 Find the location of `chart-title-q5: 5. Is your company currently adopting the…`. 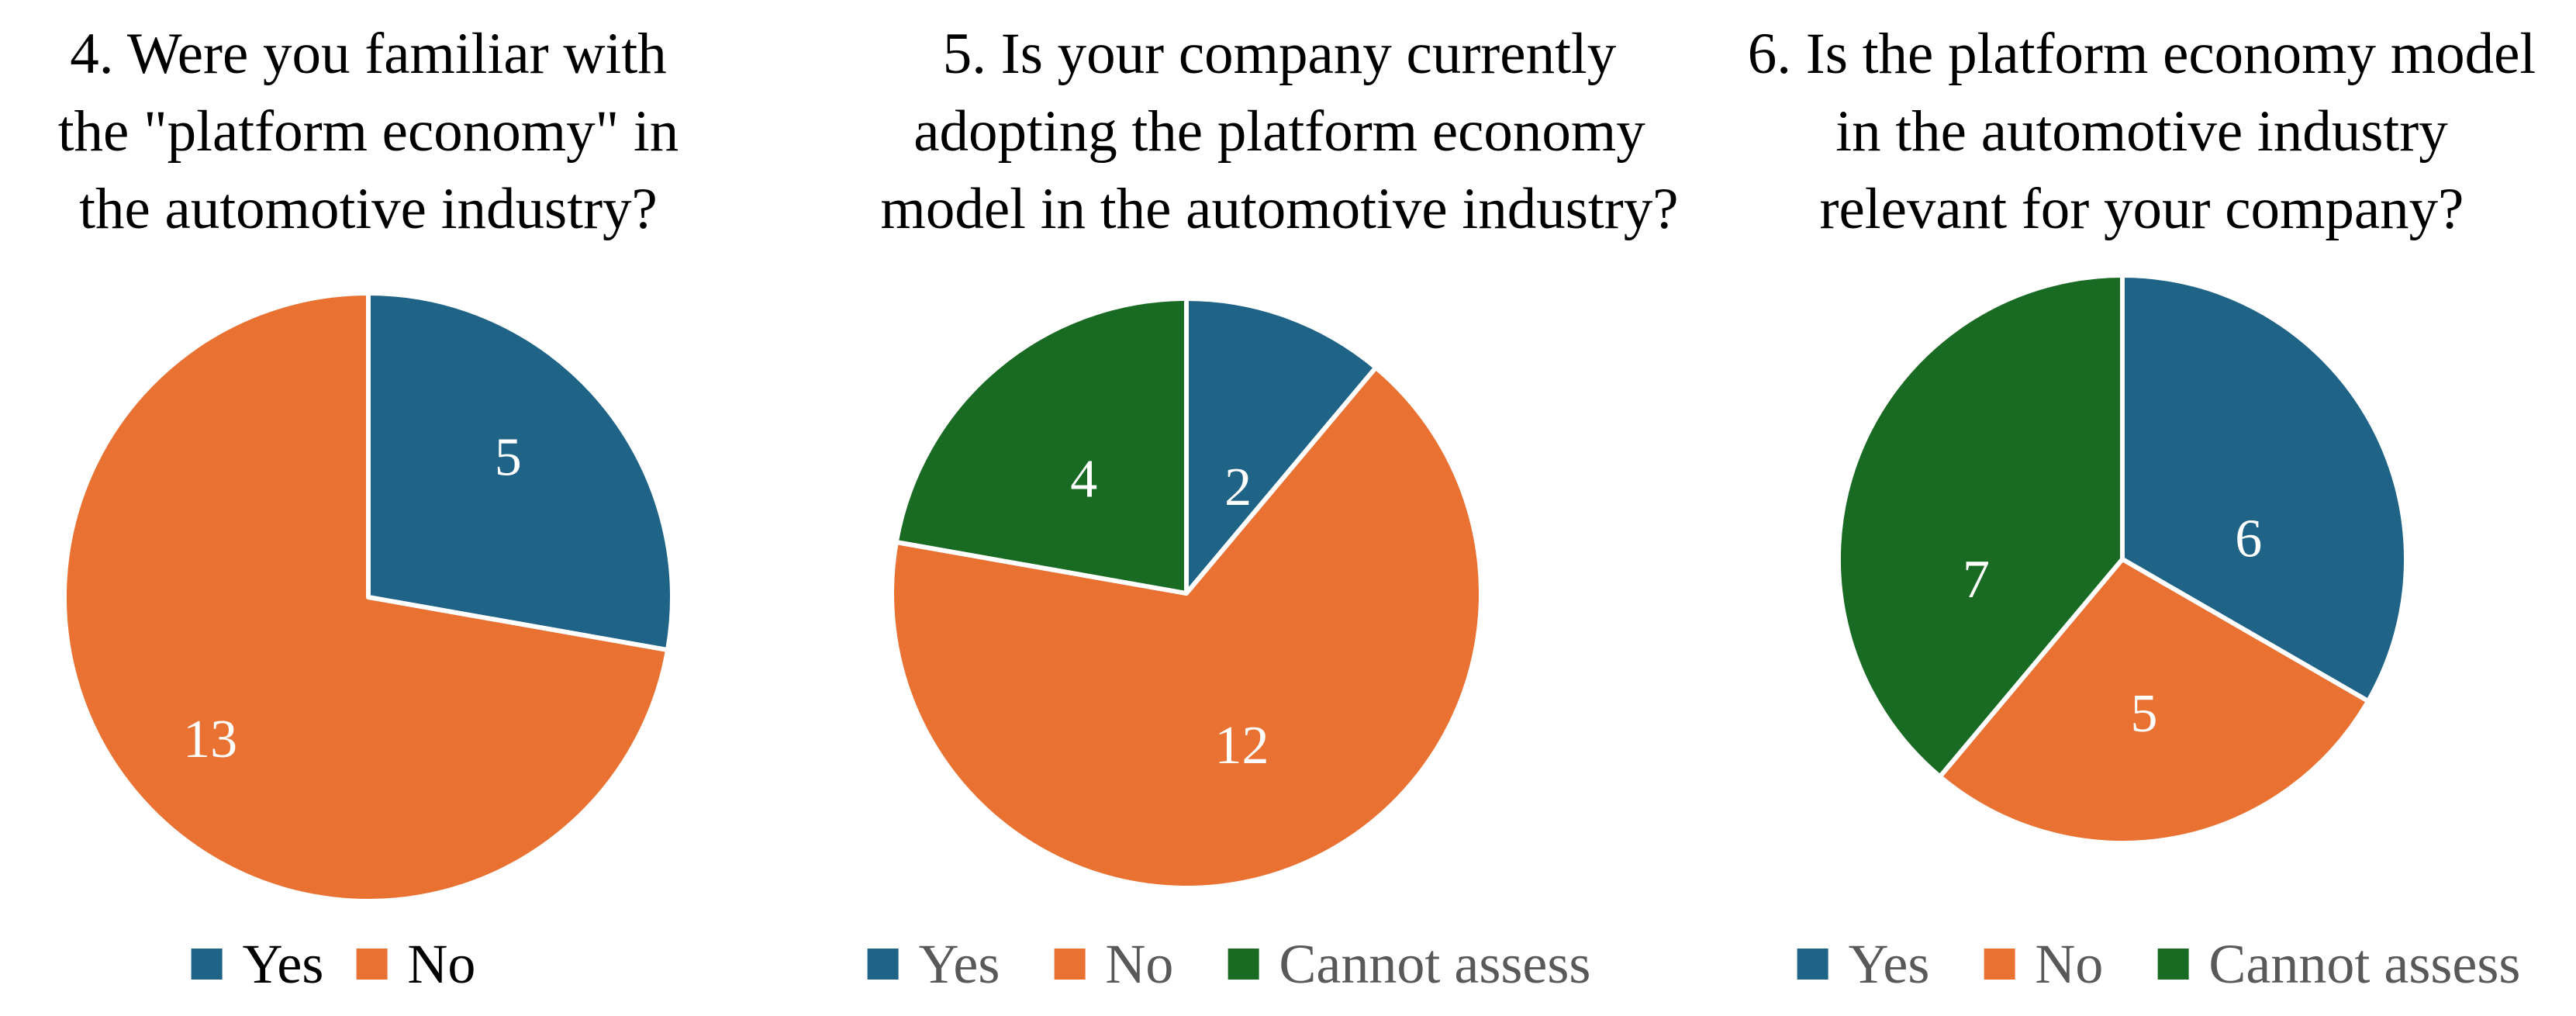

chart-title-q5: 5. Is your company currently adopting the… is located at coordinates (1279, 132).